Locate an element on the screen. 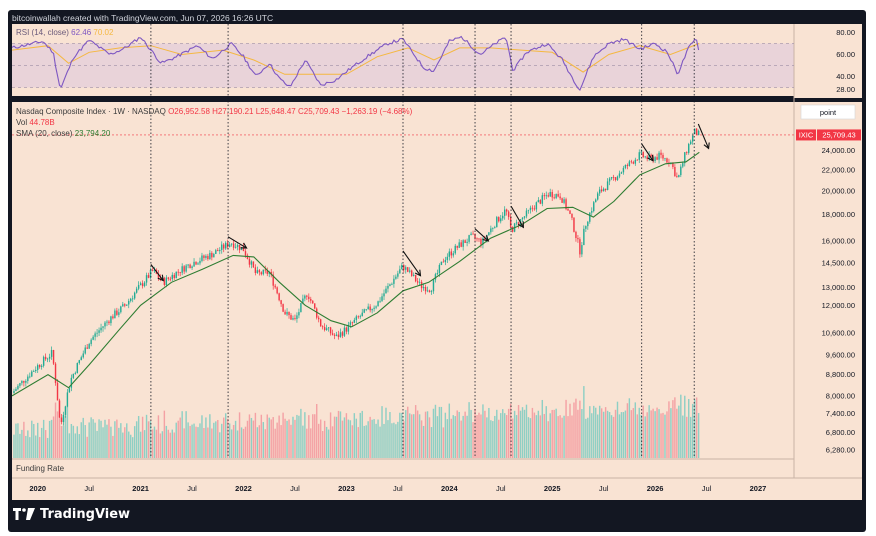 The image size is (876, 536). tradingview-brand: TradingView is located at coordinates (71, 514).